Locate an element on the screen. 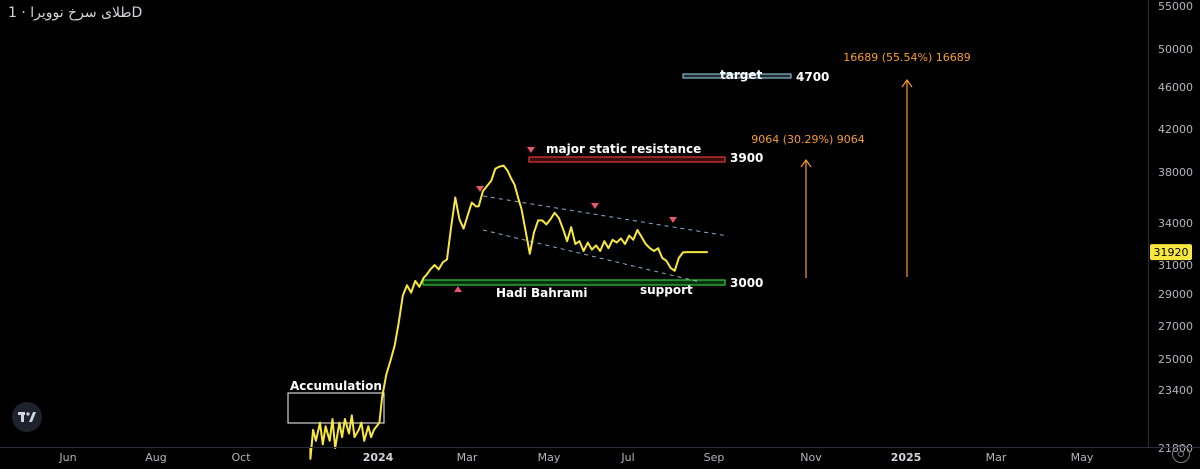  y-tick-label: 31000 is located at coordinates (1175, 265).